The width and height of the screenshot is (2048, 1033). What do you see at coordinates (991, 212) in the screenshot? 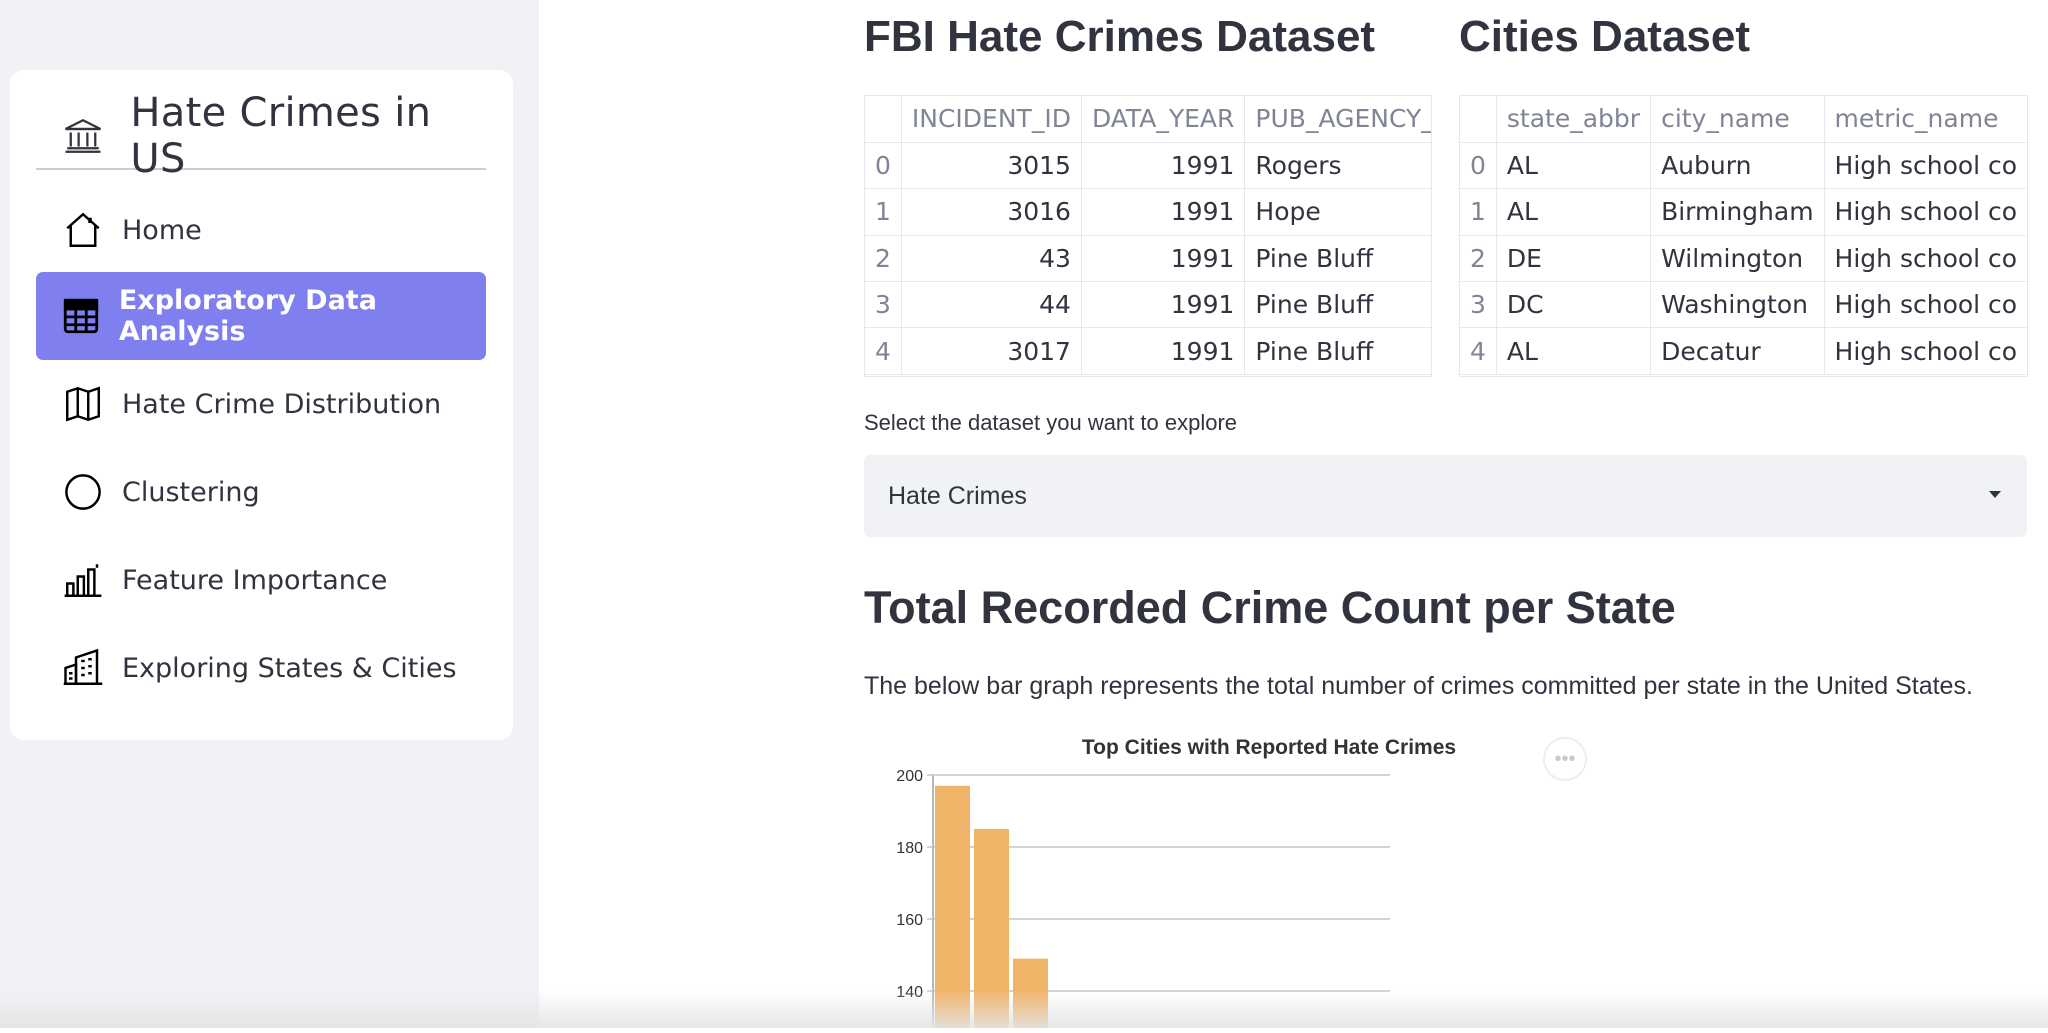
I see `table-cell: 3016` at bounding box center [991, 212].